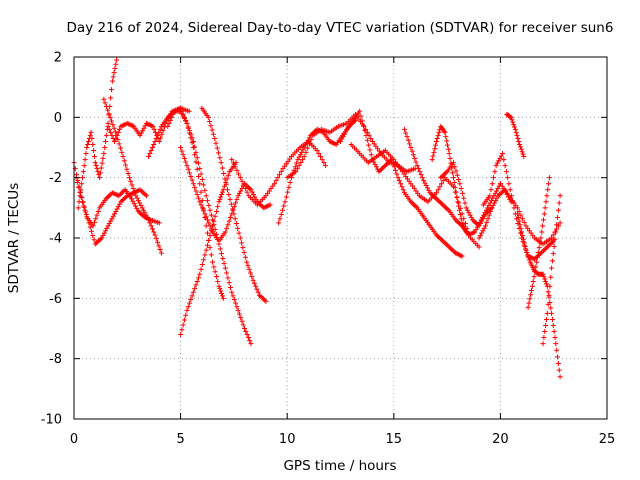  I want to click on y-tick-label: -4, so click(55, 239).